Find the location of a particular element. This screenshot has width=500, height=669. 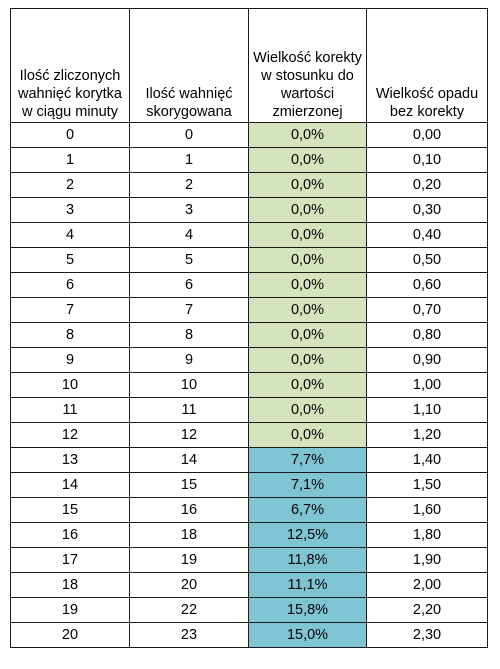

counted-cell: 2 is located at coordinates (70, 185).